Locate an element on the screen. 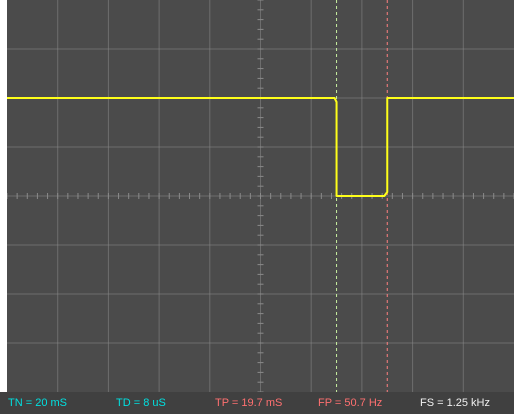  time-delay-readout: TD = 8 uS is located at coordinates (141, 403).